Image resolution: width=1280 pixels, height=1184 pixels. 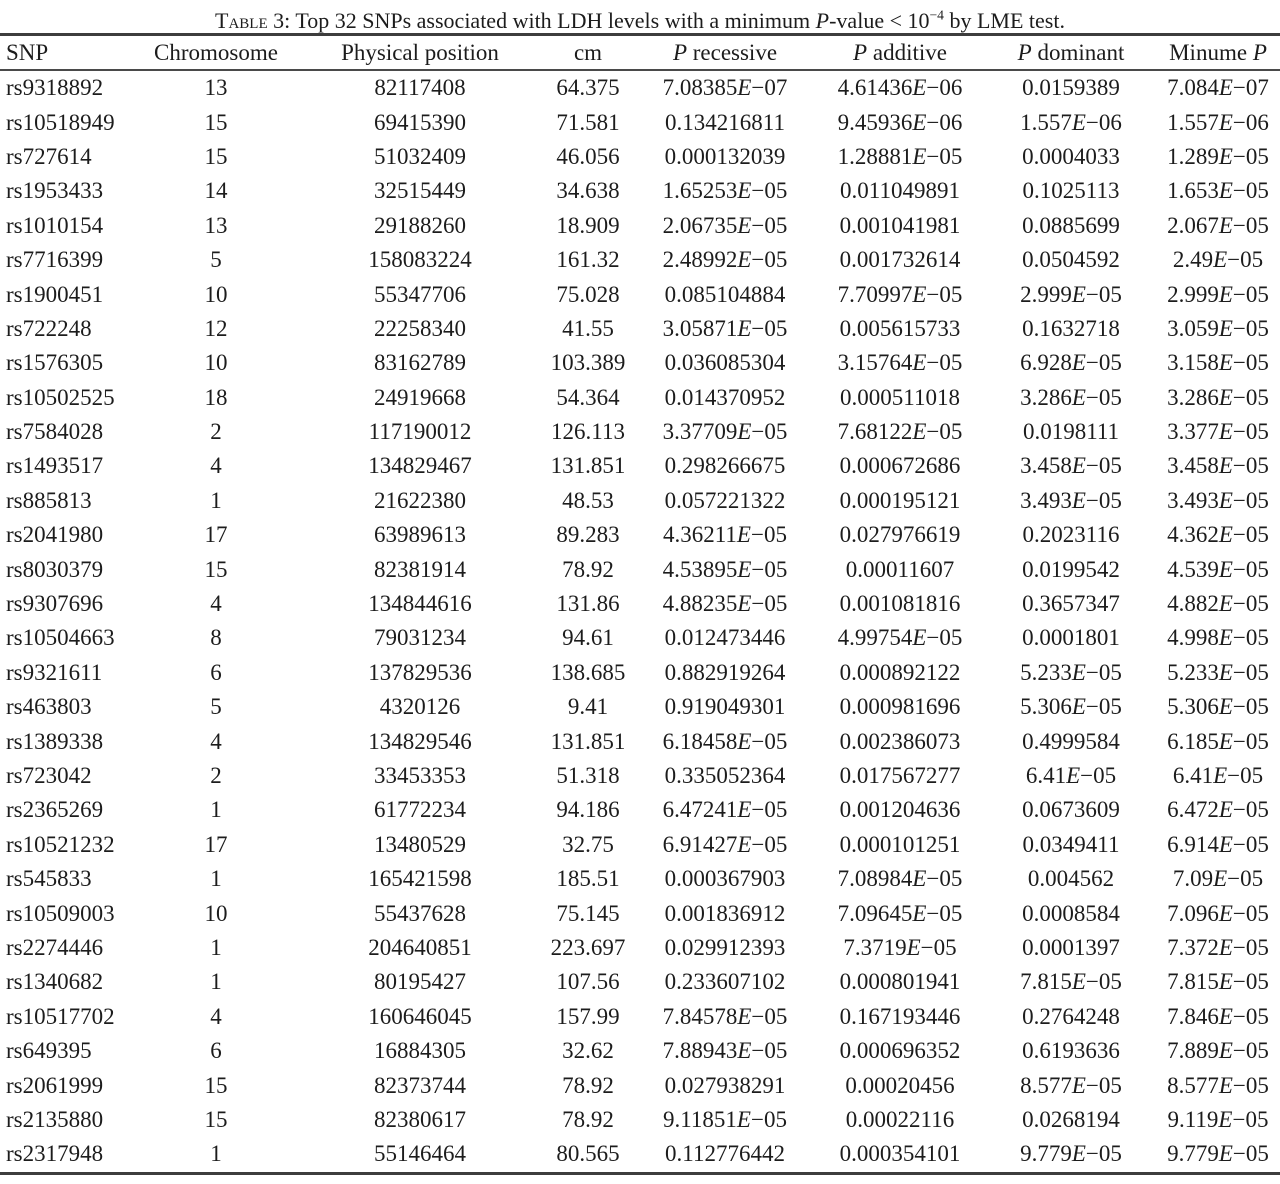 I want to click on cell-snp: rs1953433, so click(x=55, y=191).